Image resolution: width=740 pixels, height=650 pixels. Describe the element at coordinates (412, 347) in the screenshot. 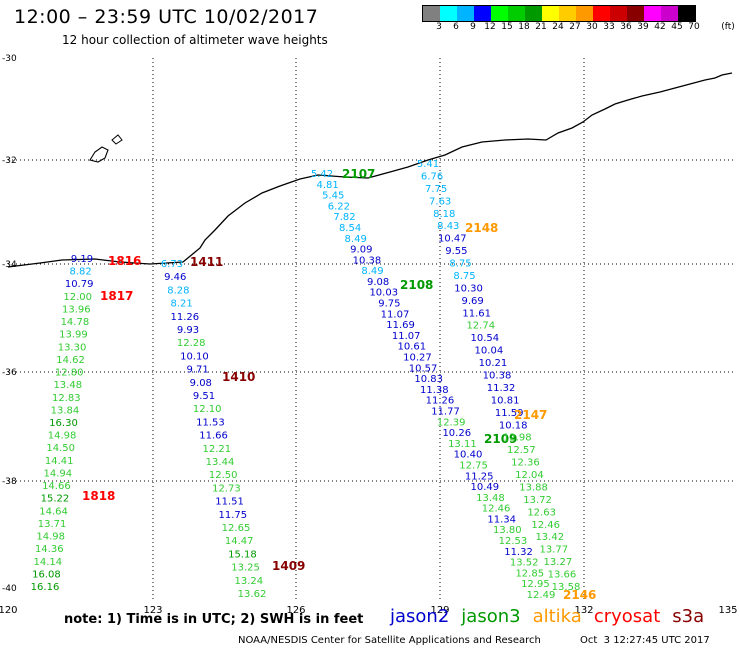

I see `wave-height-value: 10.61` at that location.